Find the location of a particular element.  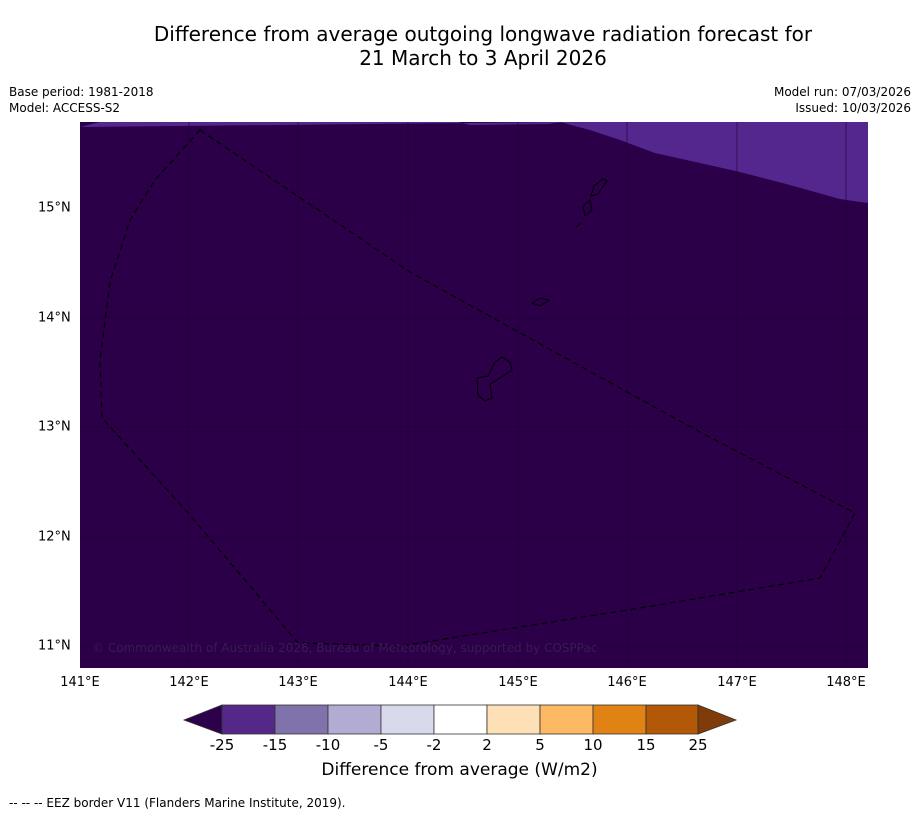

cb-tick-label: 10 is located at coordinates (593, 745).